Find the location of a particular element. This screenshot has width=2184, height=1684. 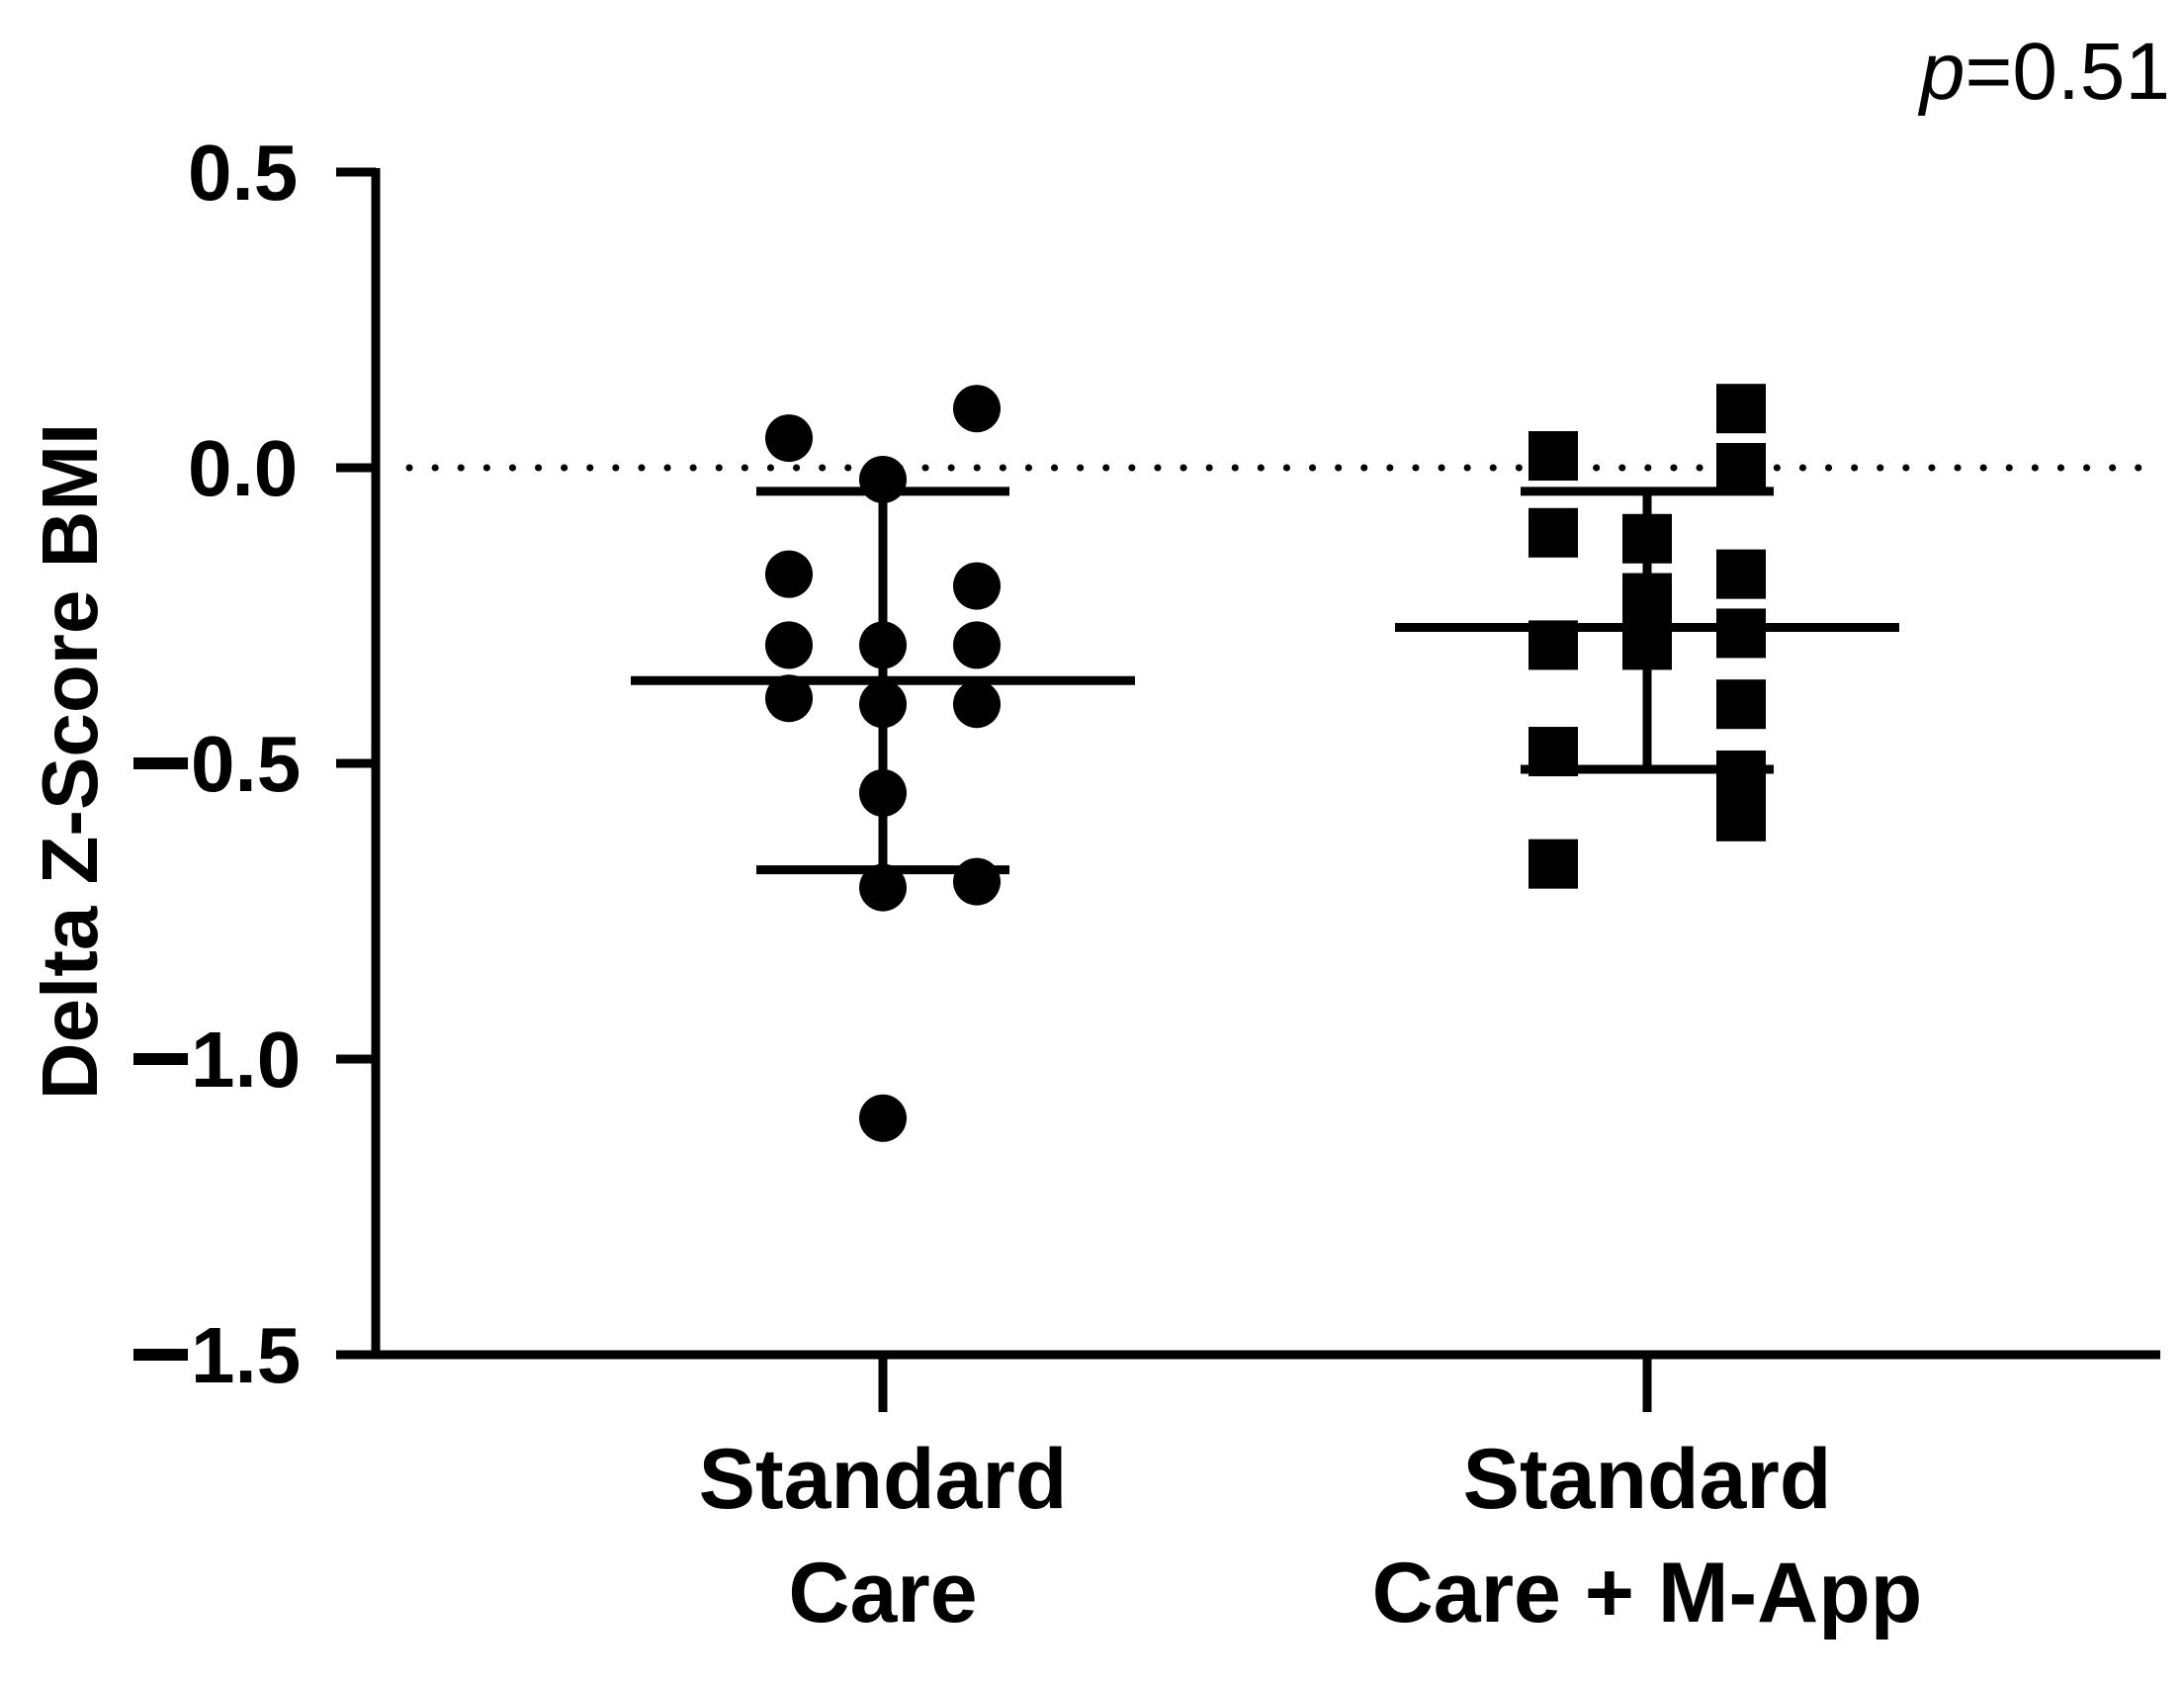

p-value-annotation: p=0.51 is located at coordinates (2043, 72).